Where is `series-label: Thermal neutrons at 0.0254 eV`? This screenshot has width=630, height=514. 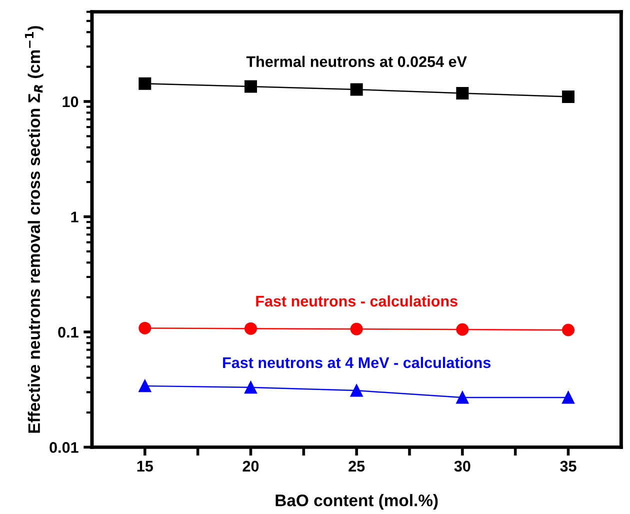 series-label: Thermal neutrons at 0.0254 eV is located at coordinates (356, 62).